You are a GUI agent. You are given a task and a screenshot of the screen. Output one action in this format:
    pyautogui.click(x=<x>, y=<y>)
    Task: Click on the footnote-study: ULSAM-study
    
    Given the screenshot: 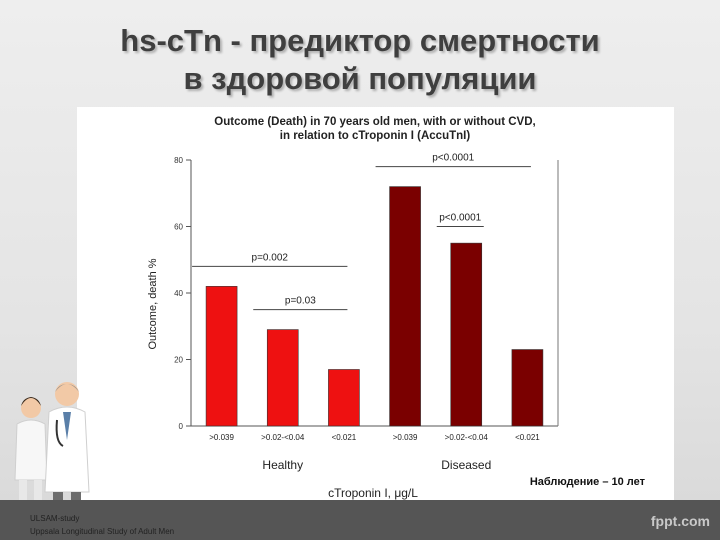 What is the action you would take?
    pyautogui.click(x=55, y=518)
    